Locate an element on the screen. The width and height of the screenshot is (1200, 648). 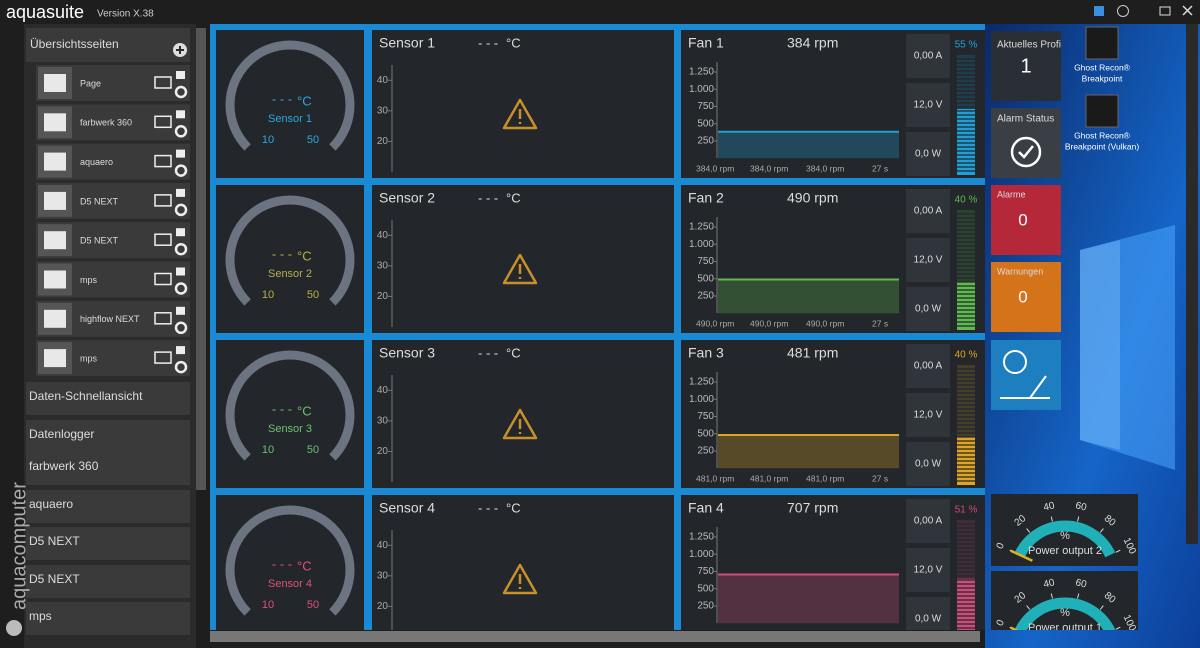
power-box is located at coordinates (928, 464).